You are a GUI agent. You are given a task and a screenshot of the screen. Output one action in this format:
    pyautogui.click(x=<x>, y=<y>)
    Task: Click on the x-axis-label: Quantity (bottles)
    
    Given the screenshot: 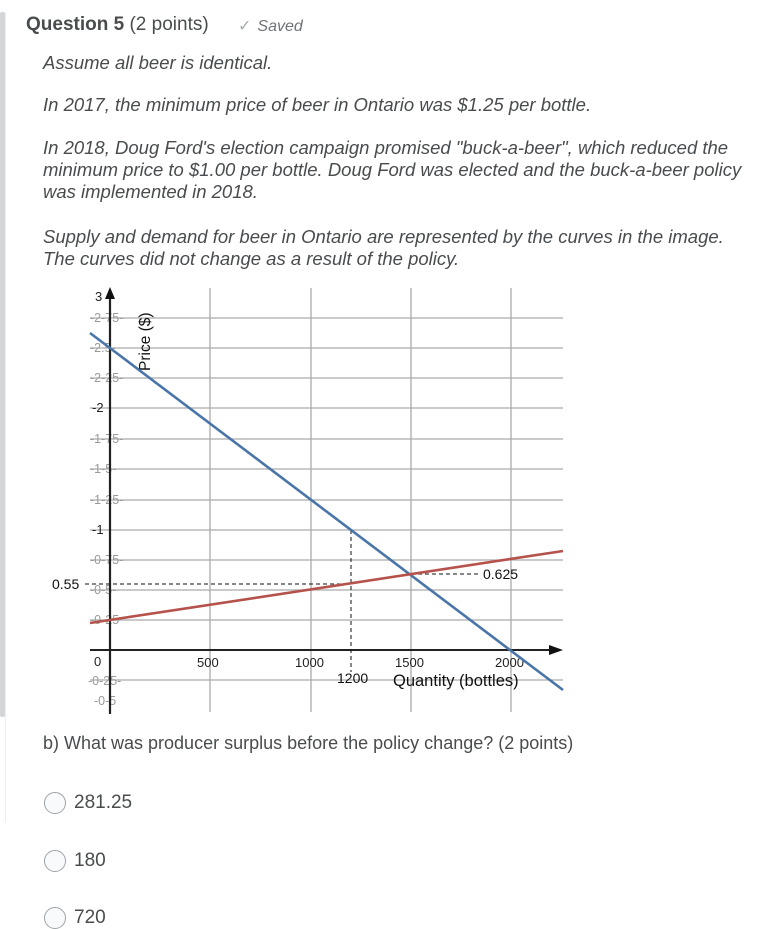 What is the action you would take?
    pyautogui.click(x=456, y=681)
    